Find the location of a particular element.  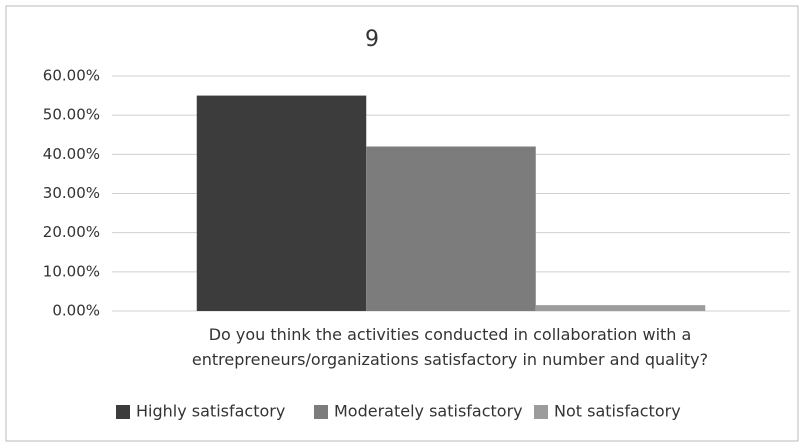

y-tick-label: 10.00% is located at coordinates (71, 271).